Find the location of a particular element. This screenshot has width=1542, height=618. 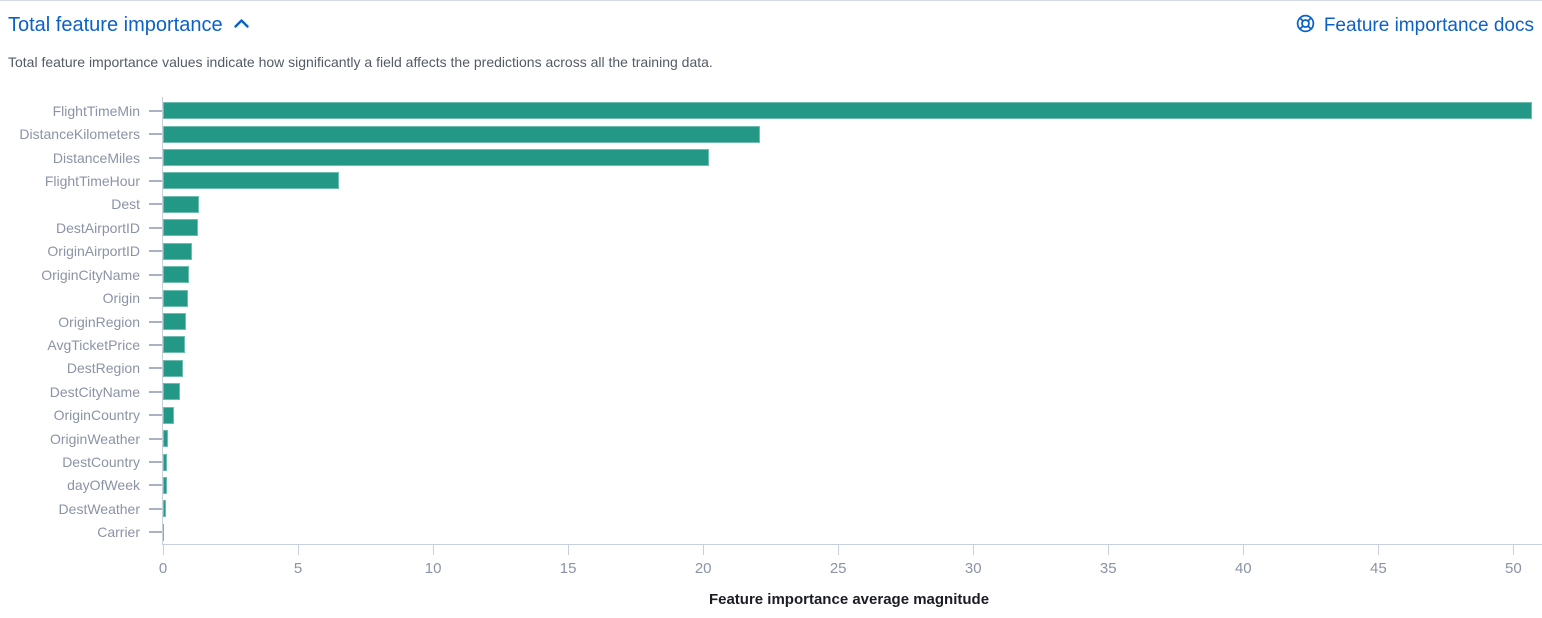

bar-OriginWeather is located at coordinates (166, 439).